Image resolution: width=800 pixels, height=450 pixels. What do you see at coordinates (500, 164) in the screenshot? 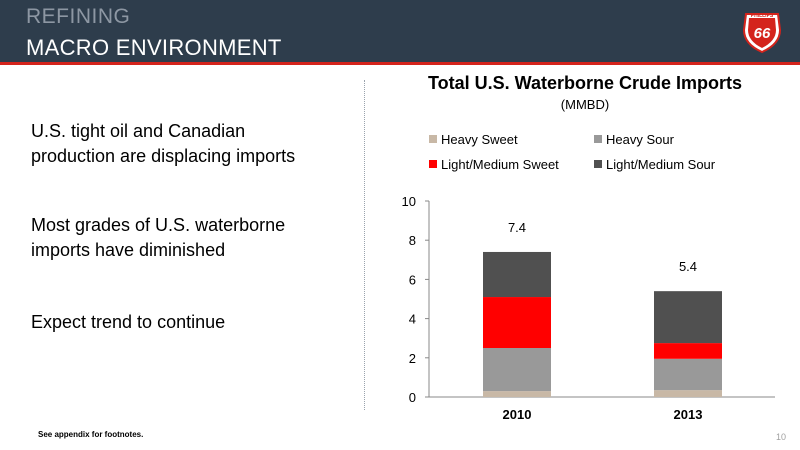
I see `legend-label-light-medium-sweet: Light/Medium Sweet` at bounding box center [500, 164].